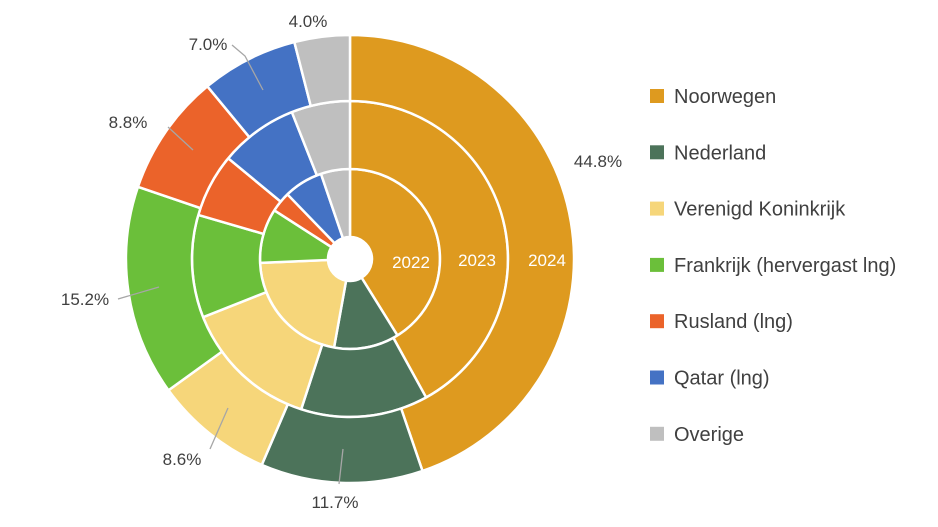  I want to click on percent-label-2: 8.6%, so click(182, 459).